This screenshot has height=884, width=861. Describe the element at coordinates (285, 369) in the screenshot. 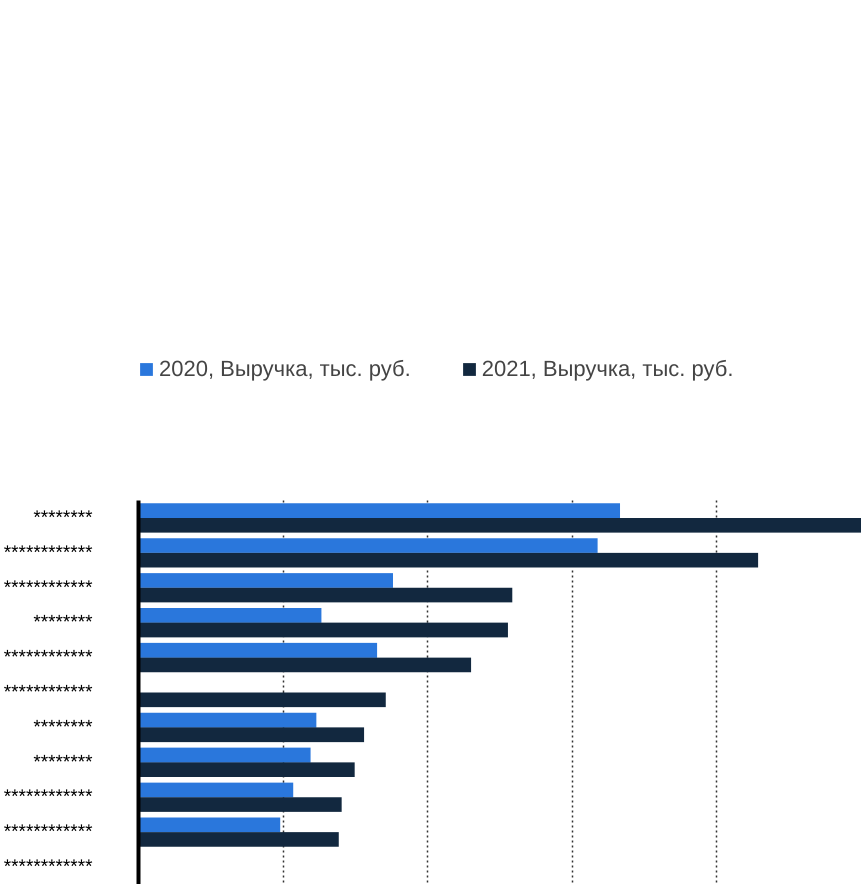

I see `legend-label: 2020, Выручка, тыс. руб.` at that location.